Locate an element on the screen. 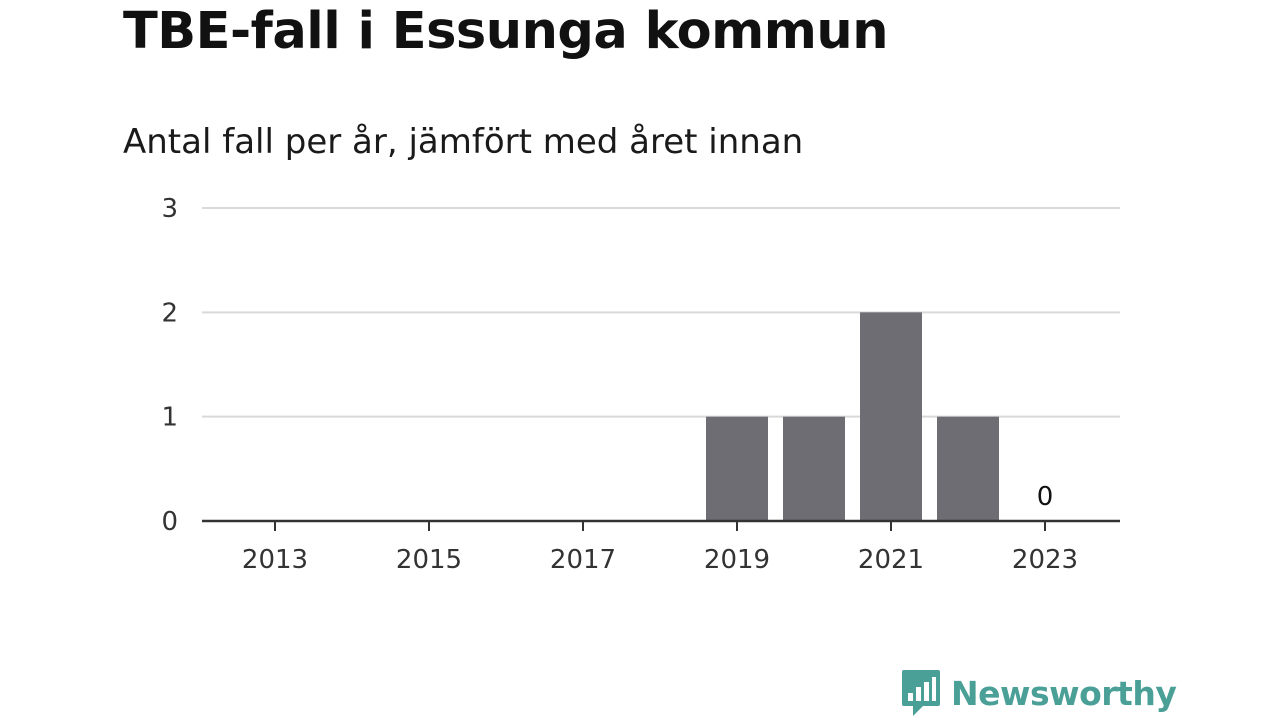 The height and width of the screenshot is (720, 1280). brand-logo: Newsworthy is located at coordinates (1039, 693).